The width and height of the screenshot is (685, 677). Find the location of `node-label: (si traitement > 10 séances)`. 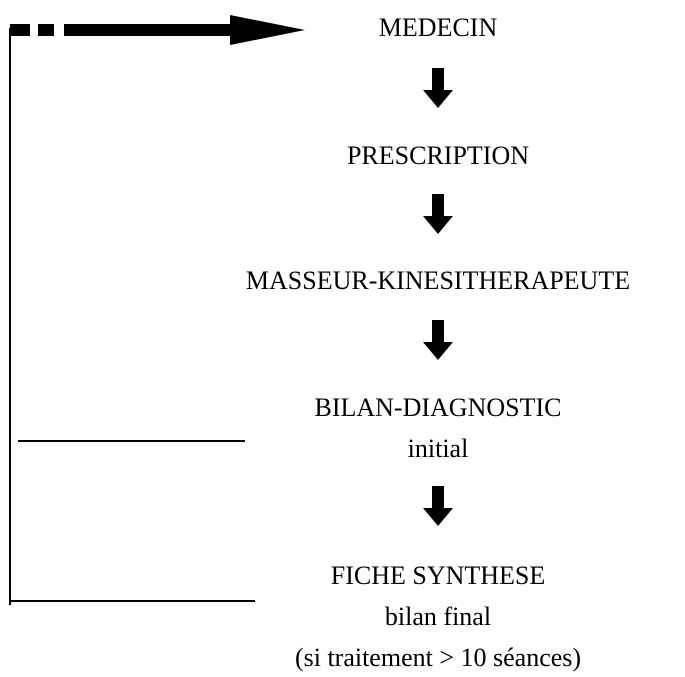

node-label: (si traitement > 10 séances) is located at coordinates (438, 657).